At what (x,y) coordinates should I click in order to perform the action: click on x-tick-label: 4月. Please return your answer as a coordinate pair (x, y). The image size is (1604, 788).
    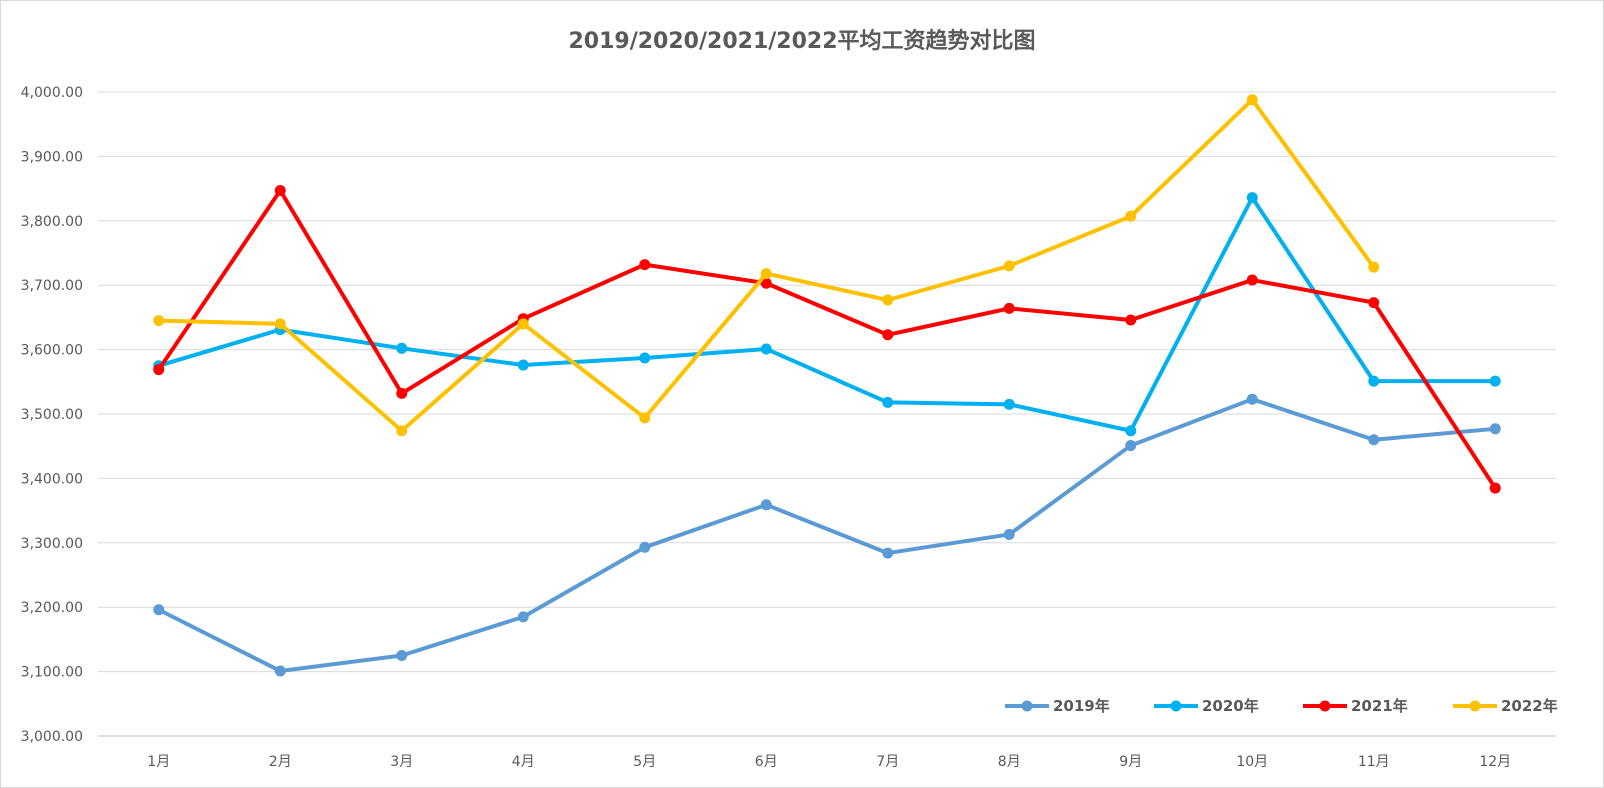
    Looking at the image, I should click on (523, 762).